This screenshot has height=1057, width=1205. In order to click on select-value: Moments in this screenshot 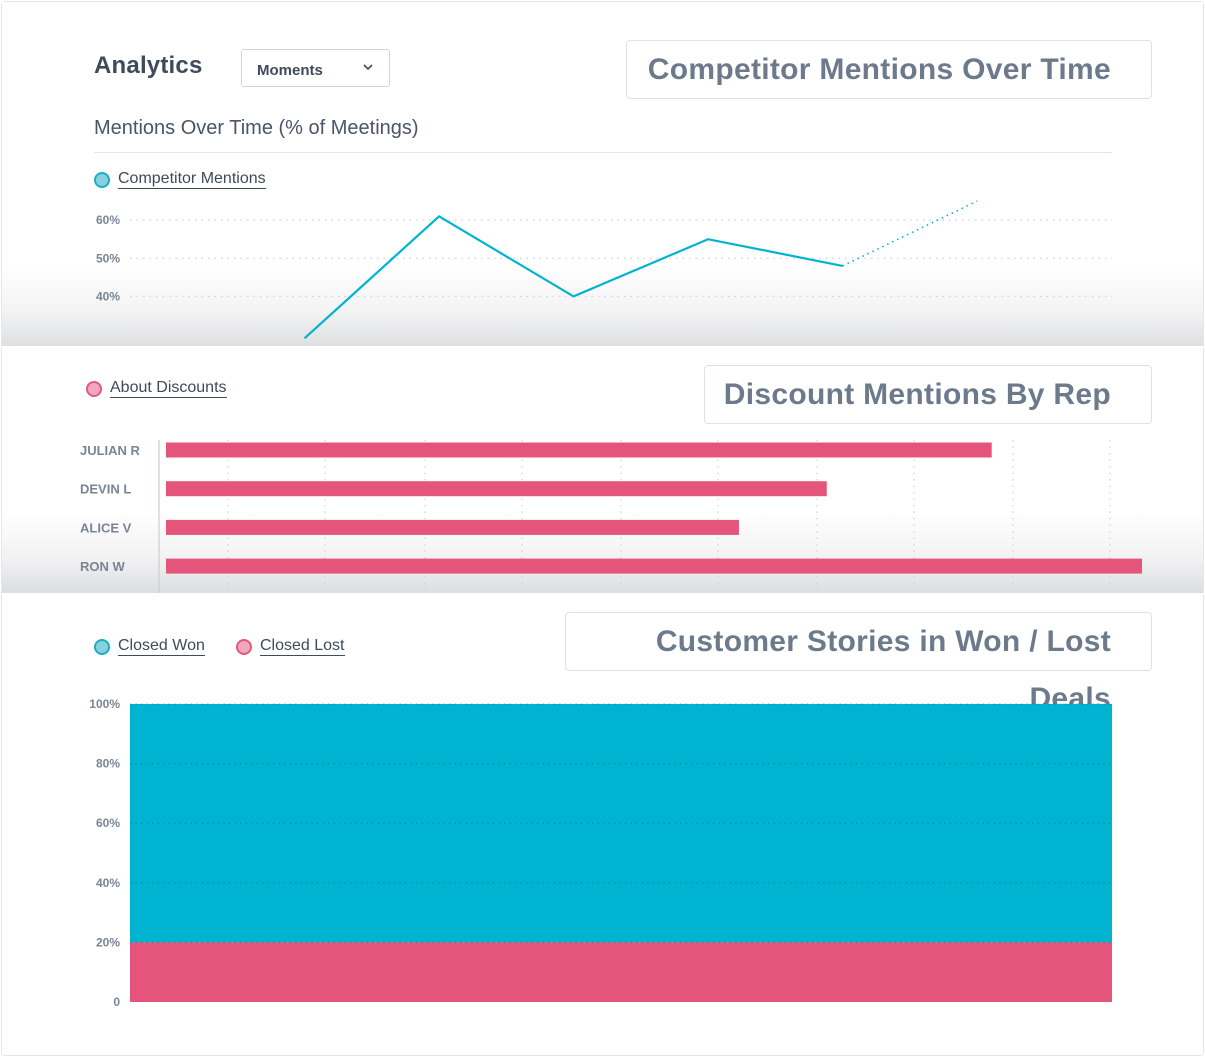, I will do `click(290, 70)`.